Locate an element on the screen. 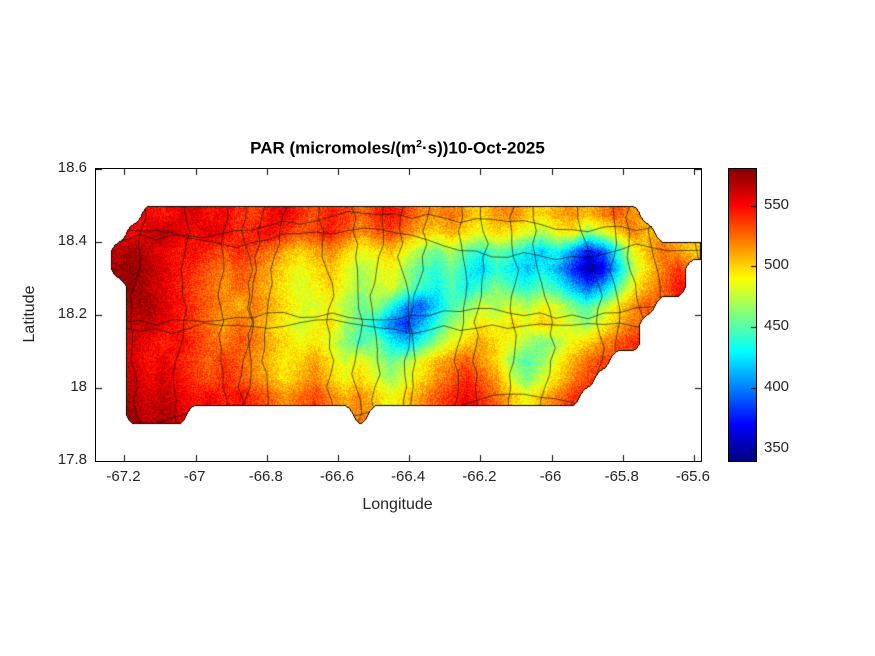  x-tick-label: -65.6 is located at coordinates (692, 476).